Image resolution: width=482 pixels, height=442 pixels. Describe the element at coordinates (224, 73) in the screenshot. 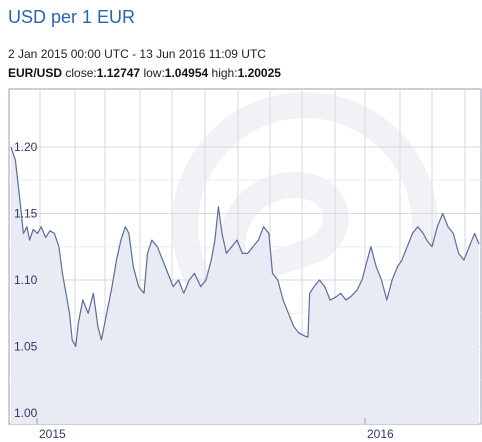

I see `high-label: high:` at that location.